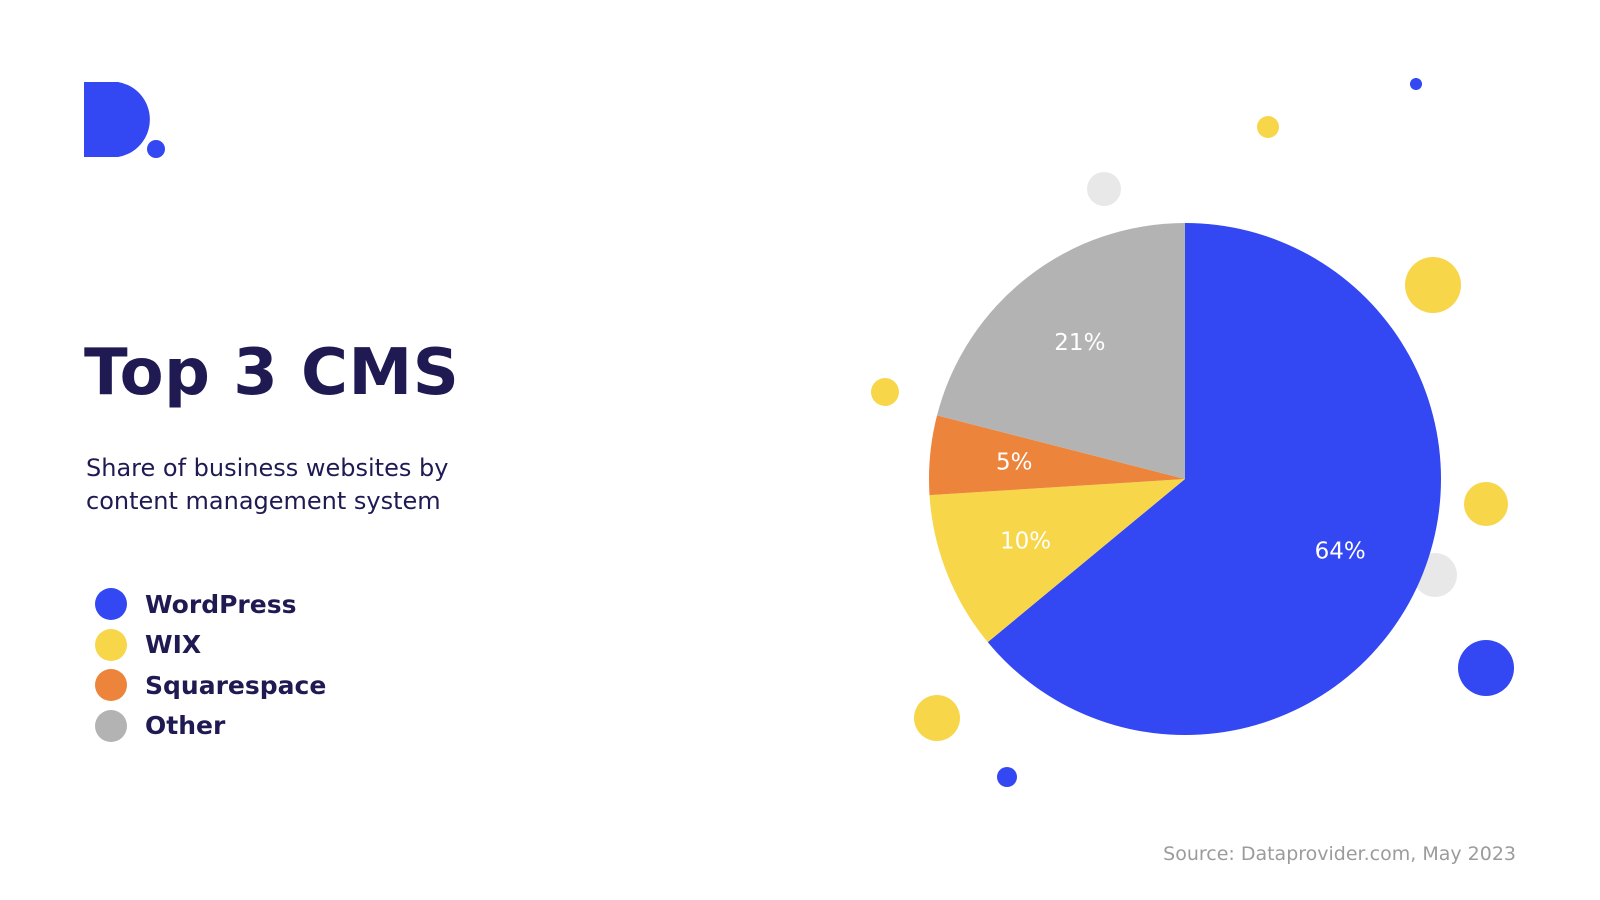 The image size is (1600, 900). I want to click on legend-label: WIX, so click(173, 645).